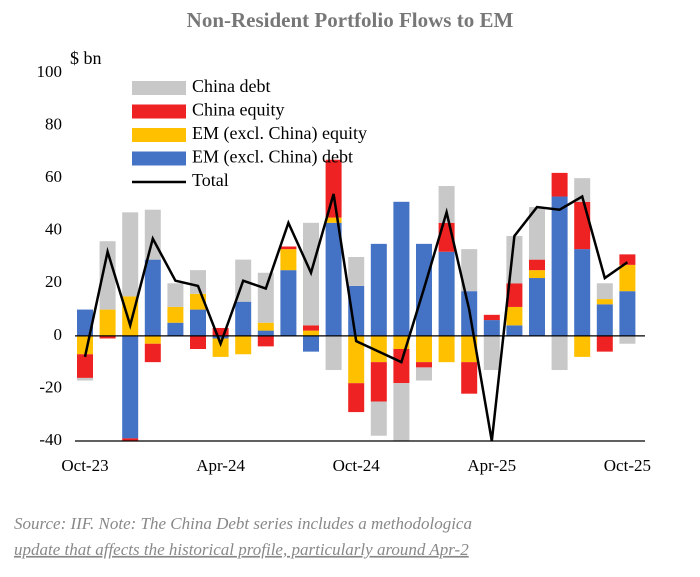  I want to click on y-tick-label: -40, so click(50, 439).